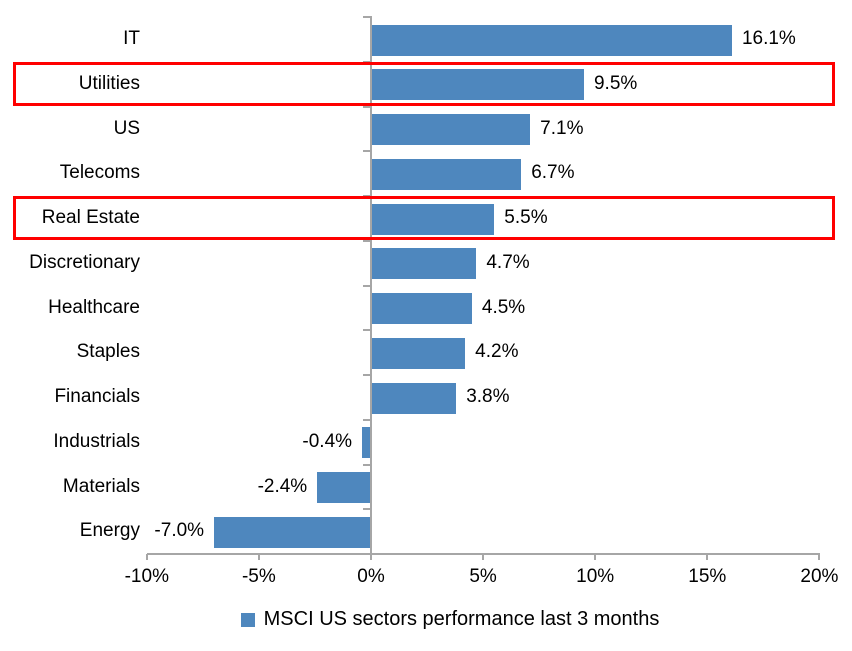 This screenshot has height=651, width=852. Describe the element at coordinates (247, 619) in the screenshot. I see `legend-swatch-icon` at that location.